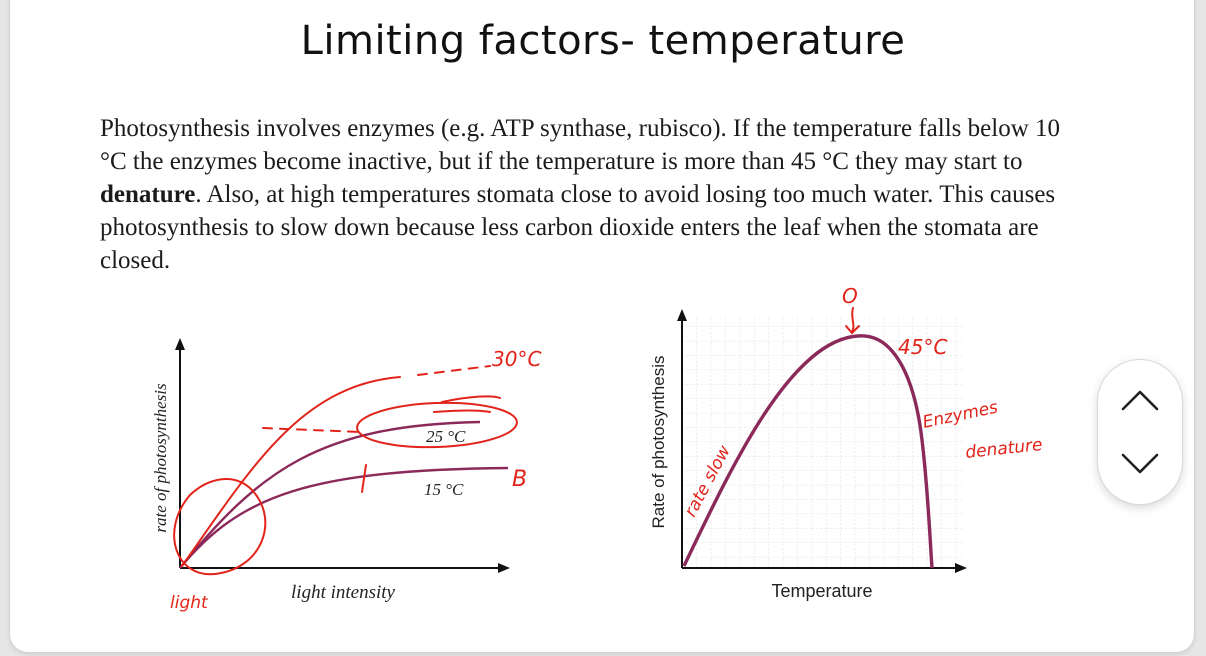 The height and width of the screenshot is (656, 1206). I want to click on ink-ellipse-origin, so click(220, 527).